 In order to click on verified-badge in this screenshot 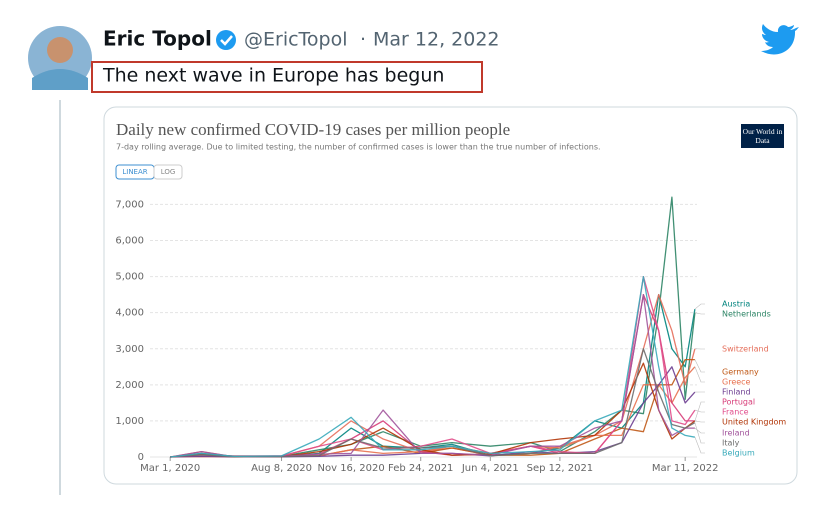, I will do `click(226, 40)`.